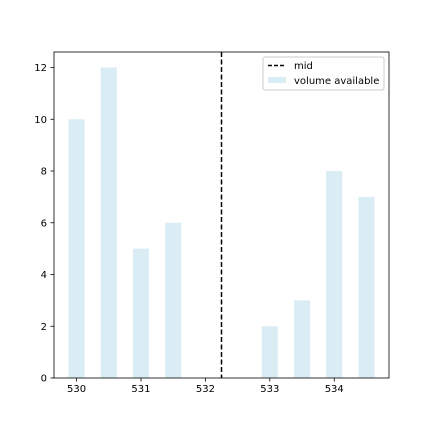 The image size is (432, 436). What do you see at coordinates (44, 275) in the screenshot?
I see `y-tick-label-2: 4` at bounding box center [44, 275].